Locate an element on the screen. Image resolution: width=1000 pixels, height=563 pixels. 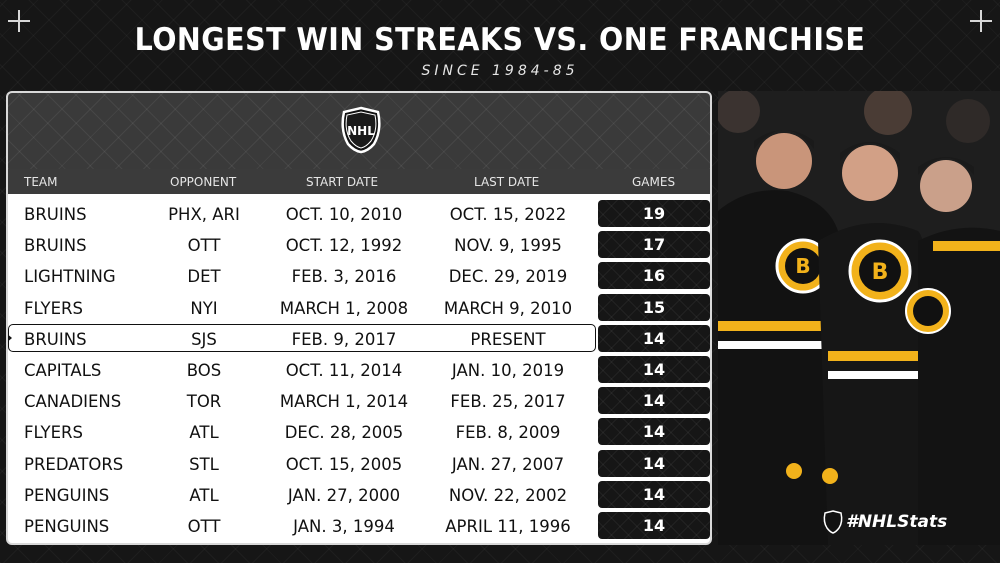
cell-team: CANADIENS is located at coordinates (73, 402).